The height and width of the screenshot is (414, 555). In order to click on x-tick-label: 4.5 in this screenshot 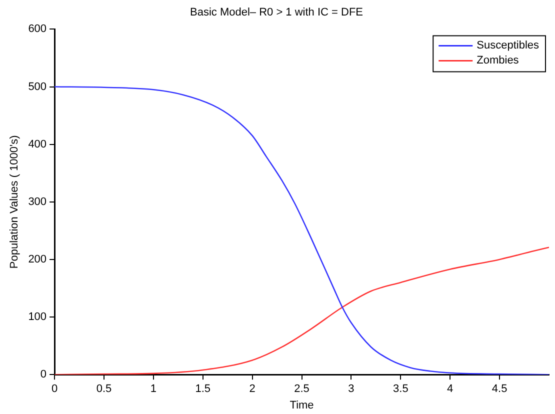, I will do `click(500, 389)`.